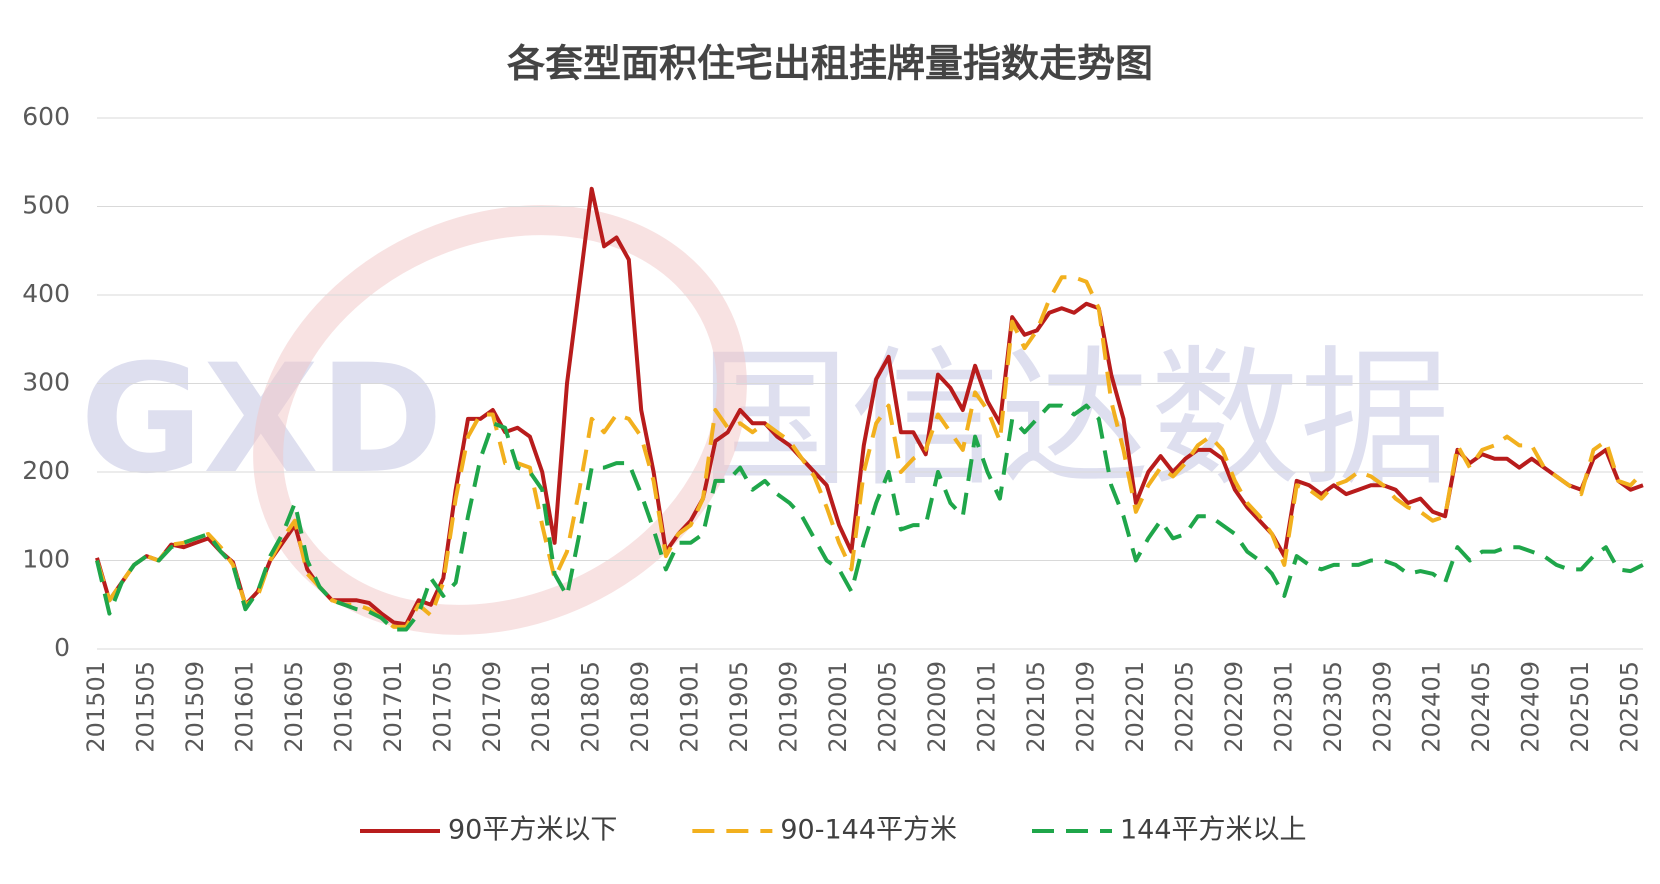  Describe the element at coordinates (1580, 707) in the screenshot. I see `x-tick-label: 202501` at that location.